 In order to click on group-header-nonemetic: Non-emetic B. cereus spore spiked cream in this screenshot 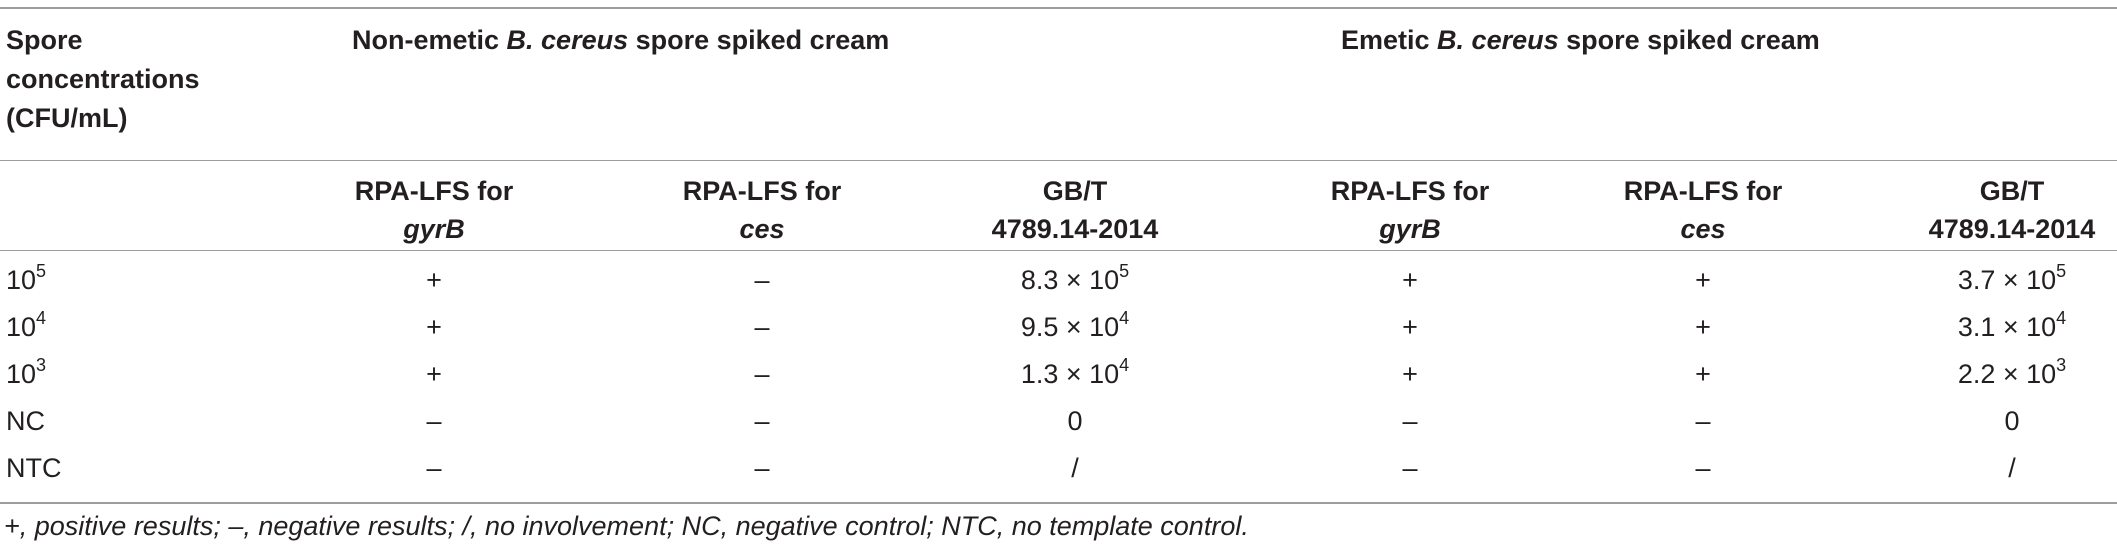, I will do `click(620, 40)`.